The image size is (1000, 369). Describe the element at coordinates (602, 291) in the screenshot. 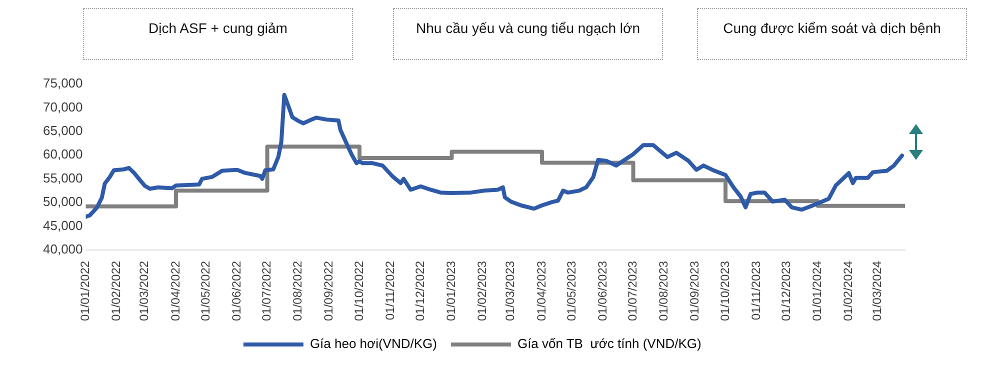

I see `x-tick-label: 01/06/2023` at that location.